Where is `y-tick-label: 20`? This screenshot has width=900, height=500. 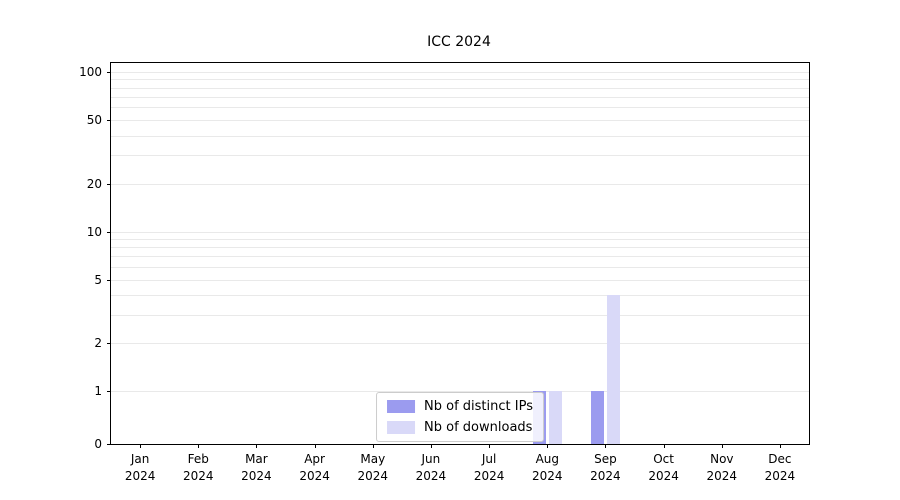
y-tick-label: 20 is located at coordinates (94, 183).